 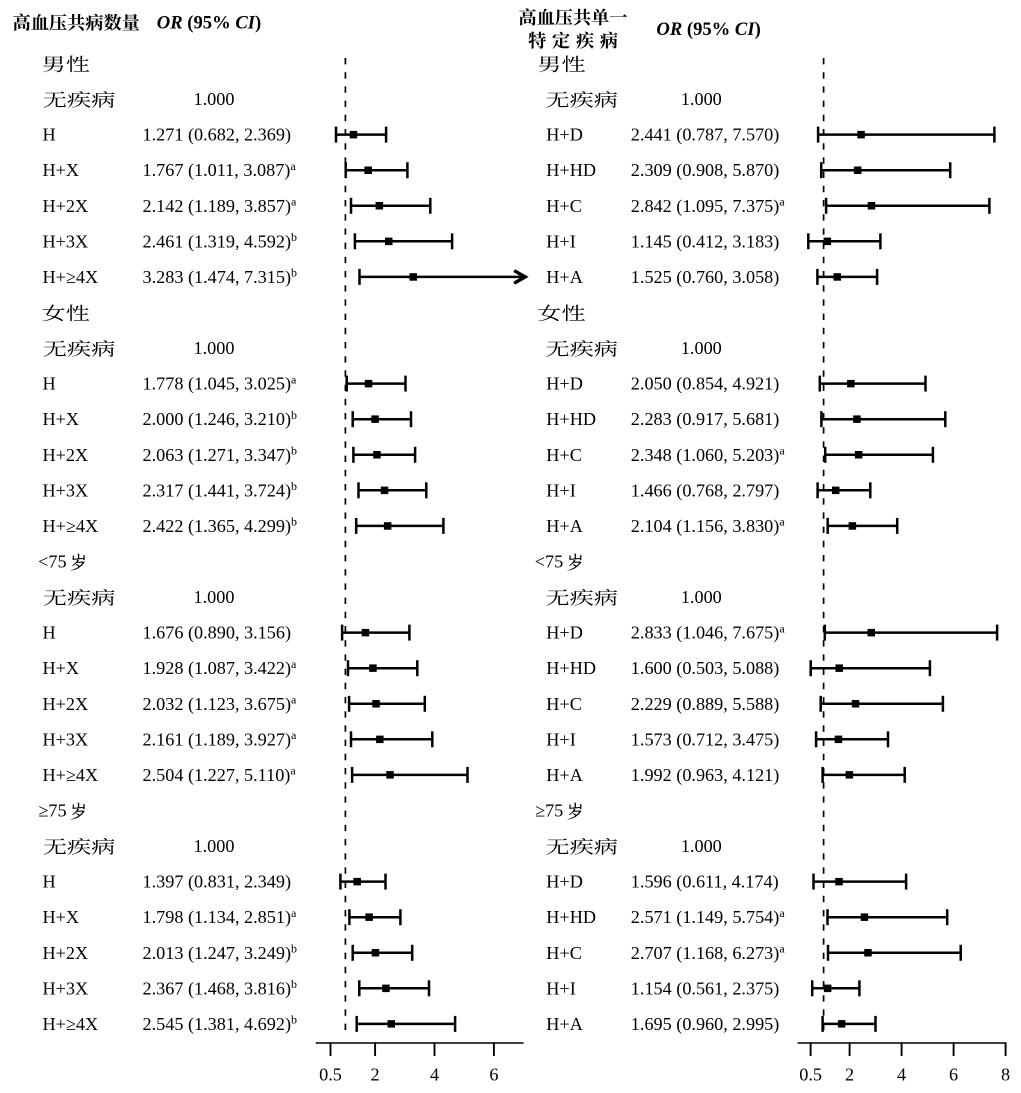 I want to click on svg-text: 2.545 (1.381, 4.692)b, so click(x=220, y=1024).